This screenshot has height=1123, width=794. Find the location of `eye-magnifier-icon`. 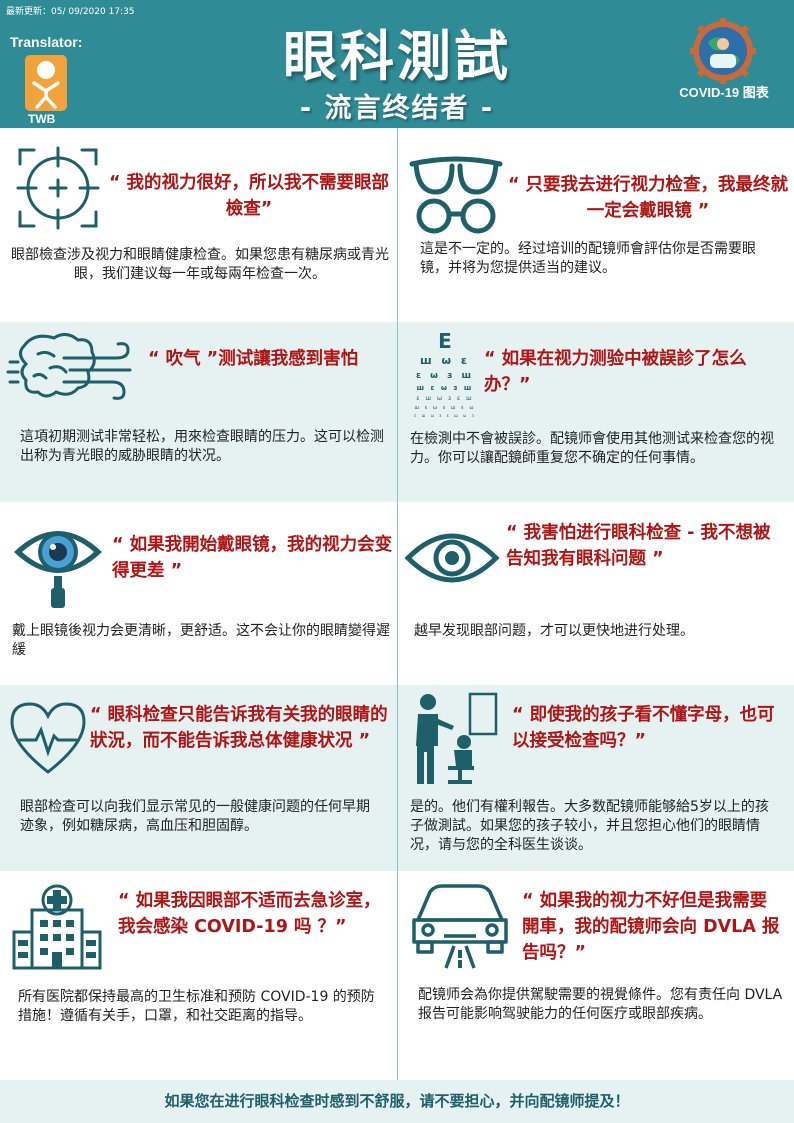

eye-magnifier-icon is located at coordinates (58, 569).